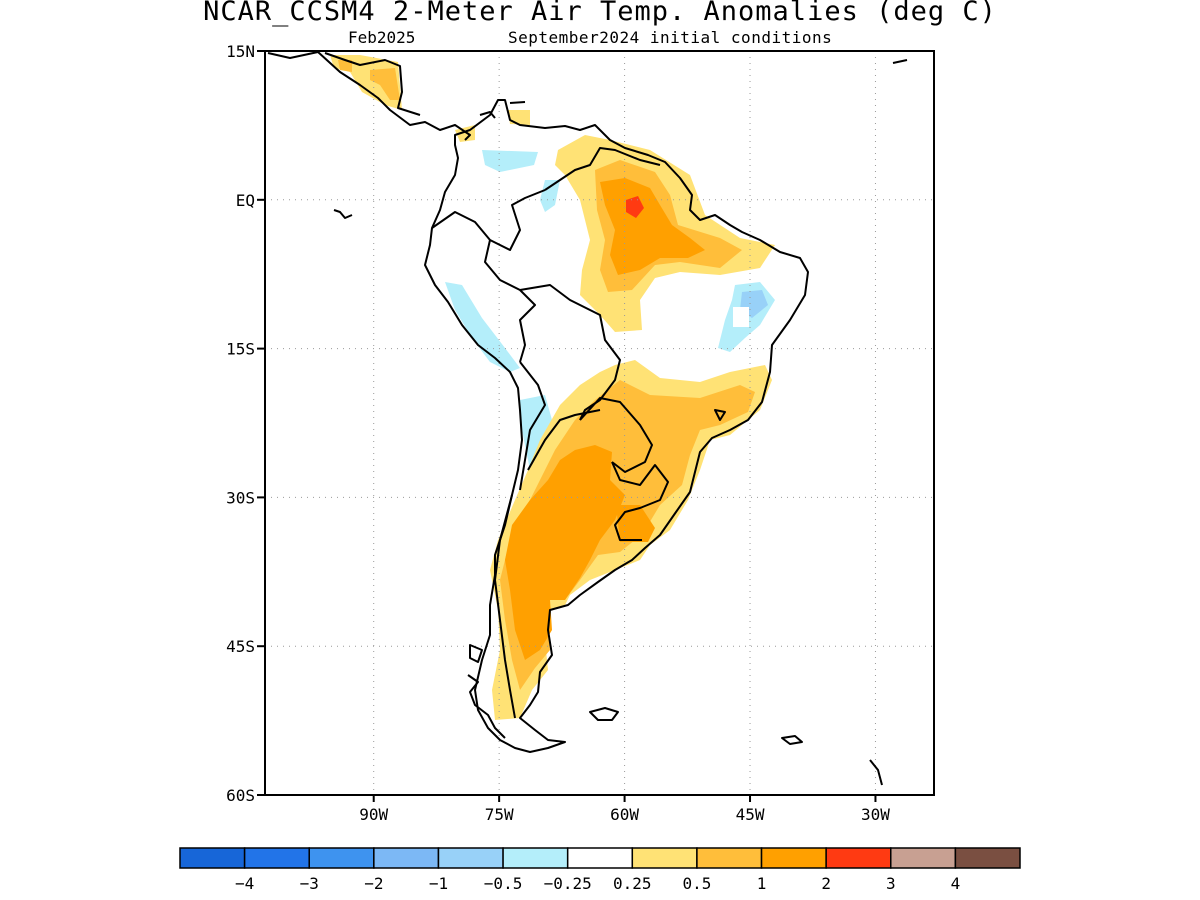  What do you see at coordinates (632, 883) in the screenshot?
I see `colorbar-label: 0.25` at bounding box center [632, 883].